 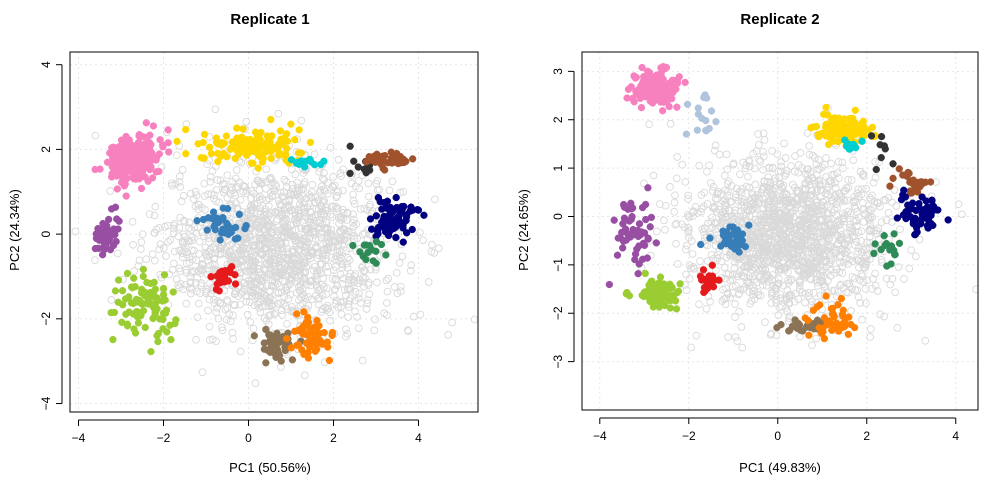 I want to click on x-tick-label: −4, so click(x=600, y=436).